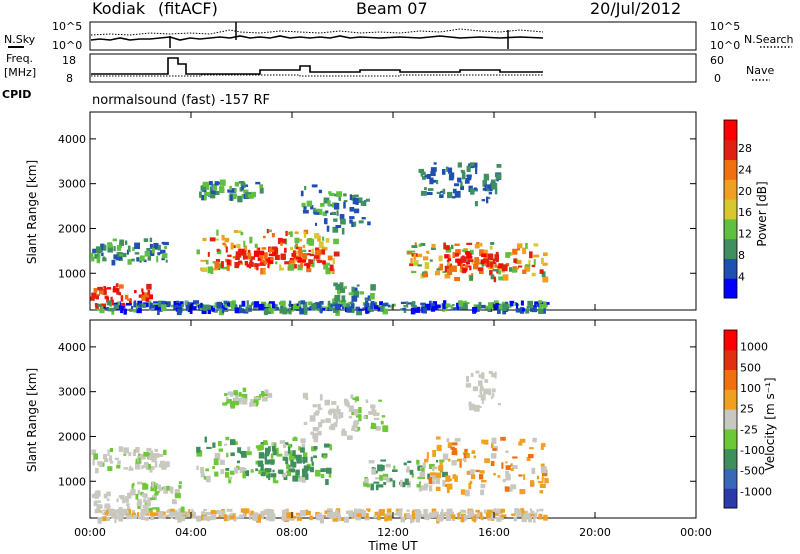 The image size is (800, 554). Describe the element at coordinates (749, 429) in the screenshot. I see `velocity-colorbar-tick: -25` at that location.